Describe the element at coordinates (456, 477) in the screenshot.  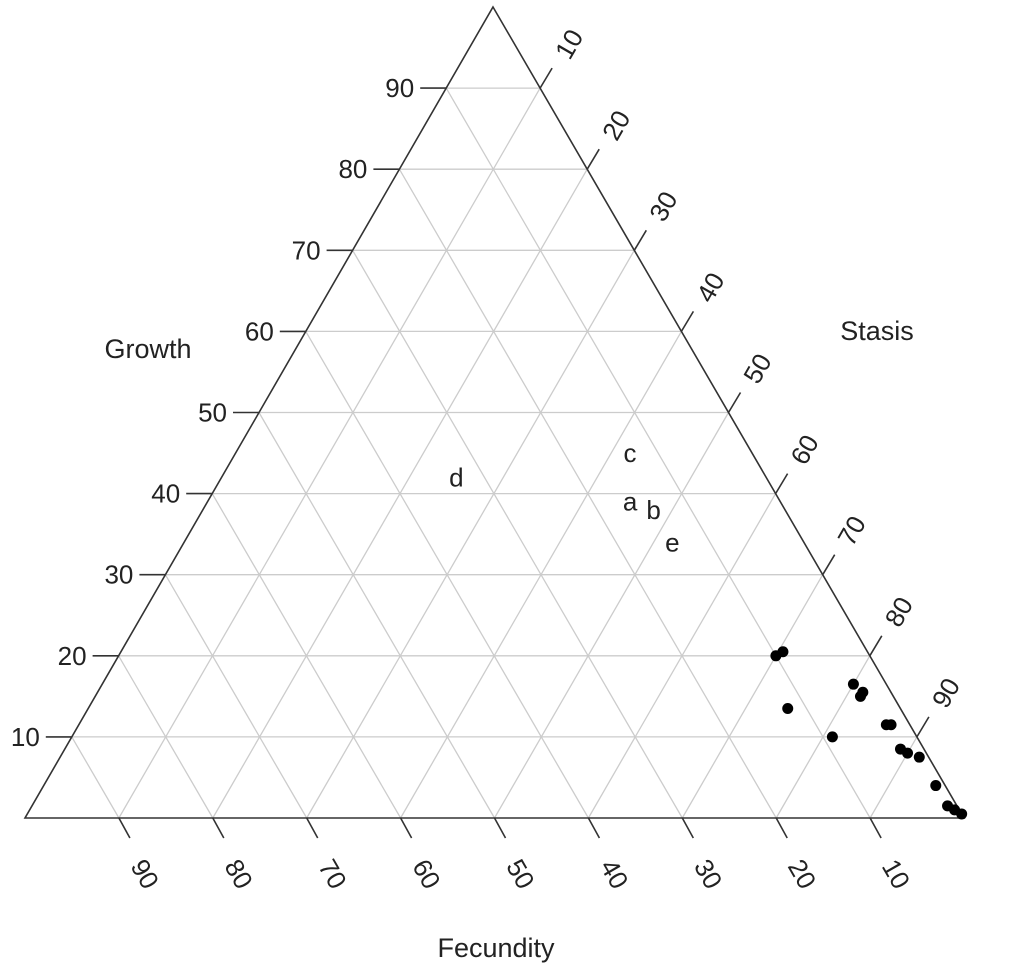
I see `labeled-point-d: d` at that location.